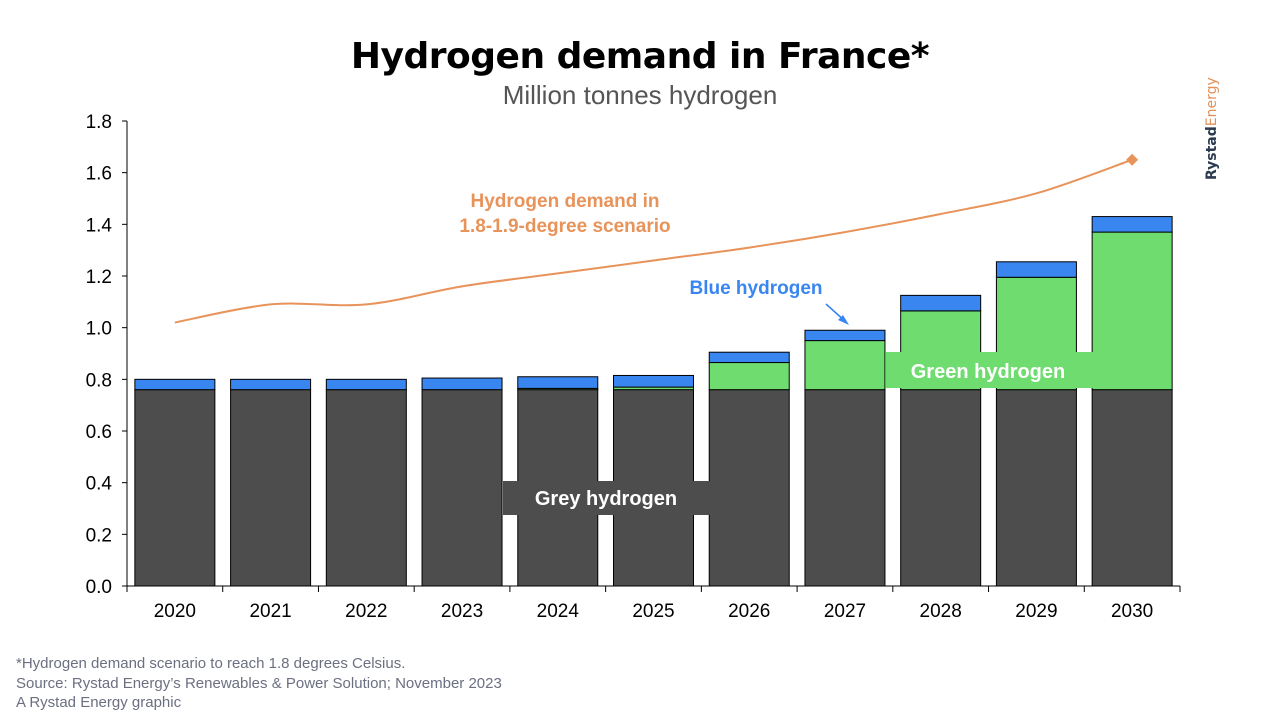  Describe the element at coordinates (845, 365) in the screenshot. I see `bar-green-hydrogen-2027` at that location.